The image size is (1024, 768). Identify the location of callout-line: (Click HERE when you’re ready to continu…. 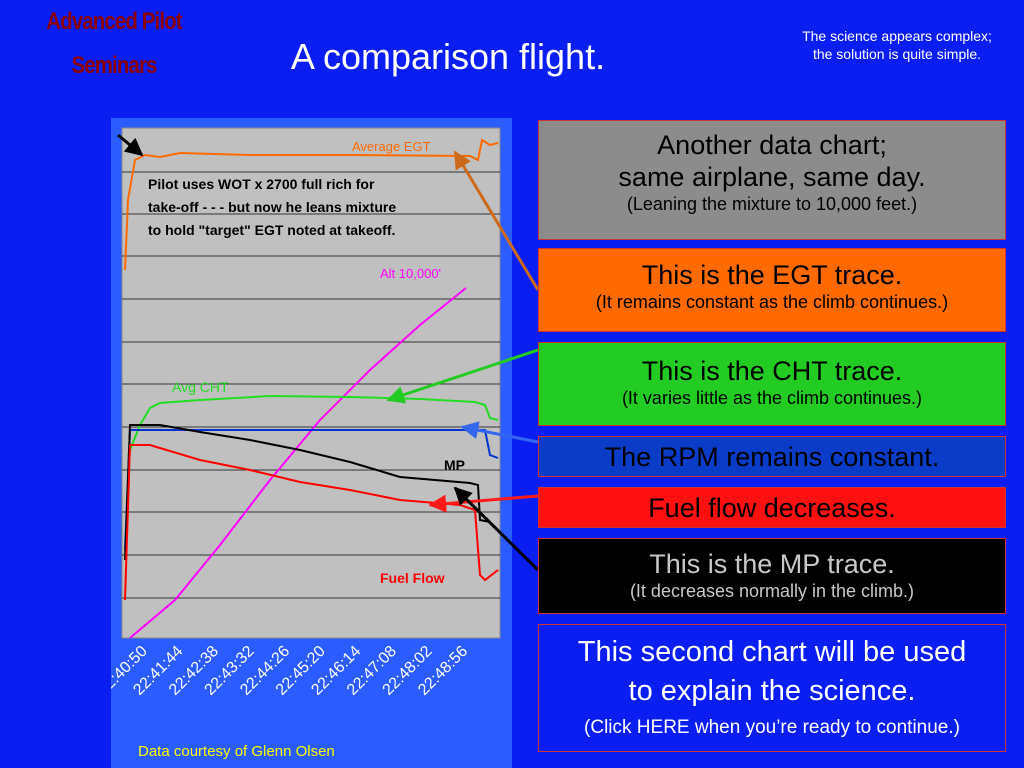
(772, 727).